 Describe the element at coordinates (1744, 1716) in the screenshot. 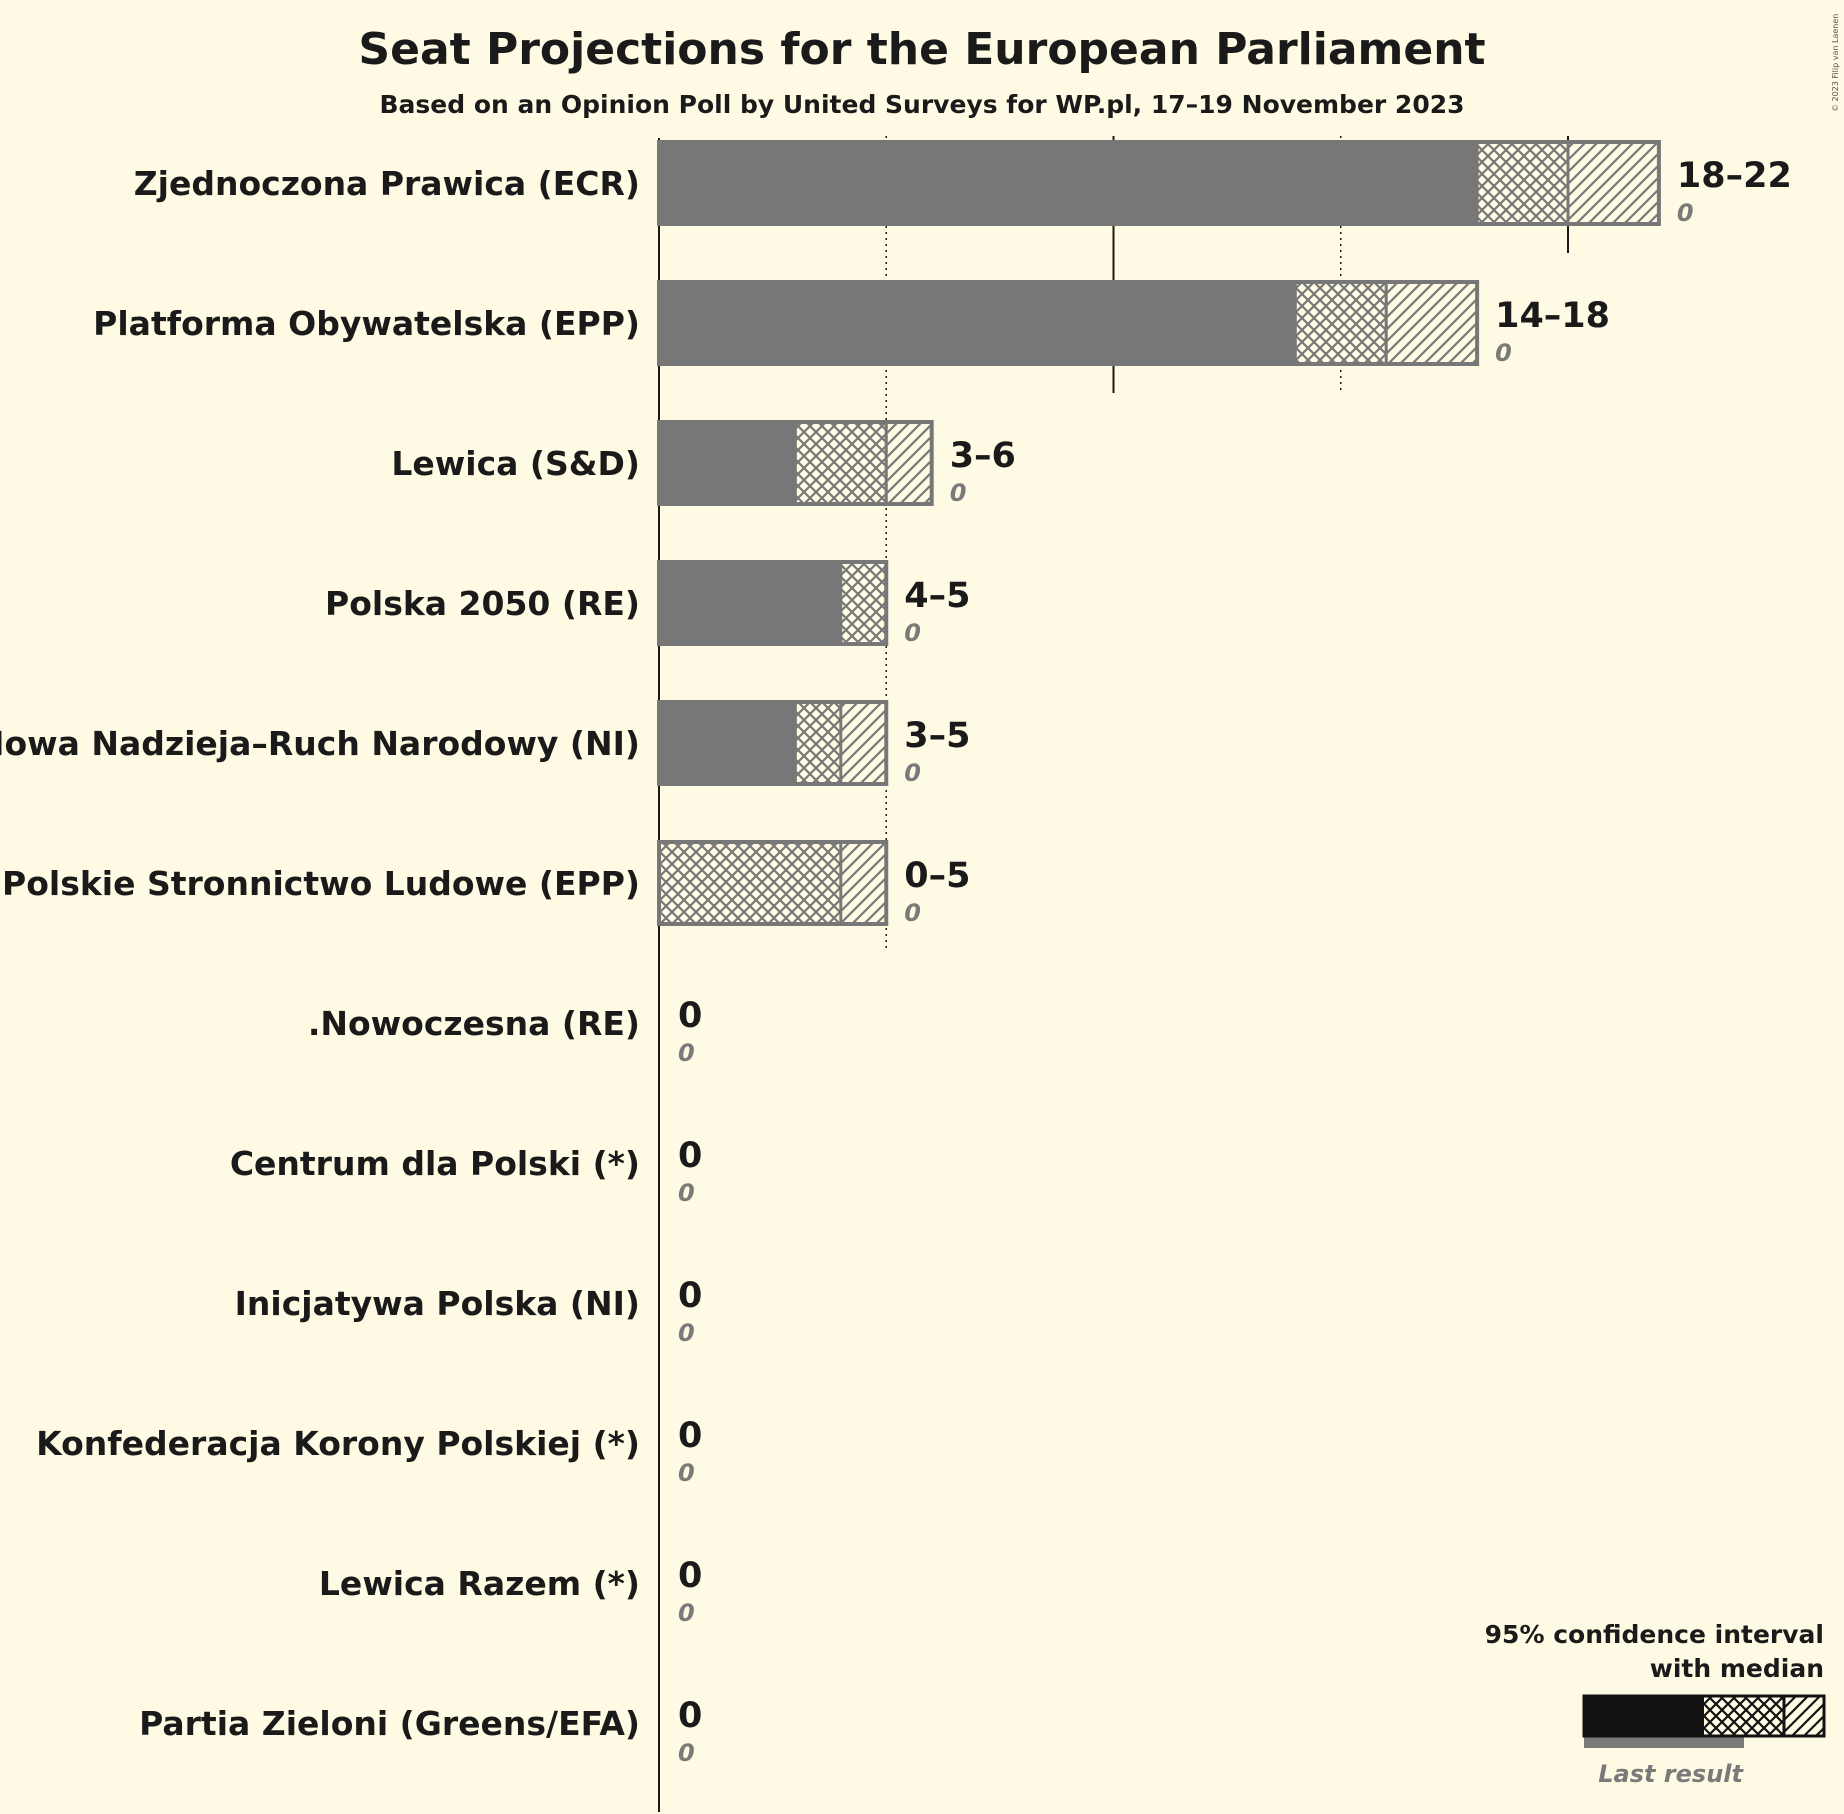

I see `legend-ci-crosshatch` at that location.